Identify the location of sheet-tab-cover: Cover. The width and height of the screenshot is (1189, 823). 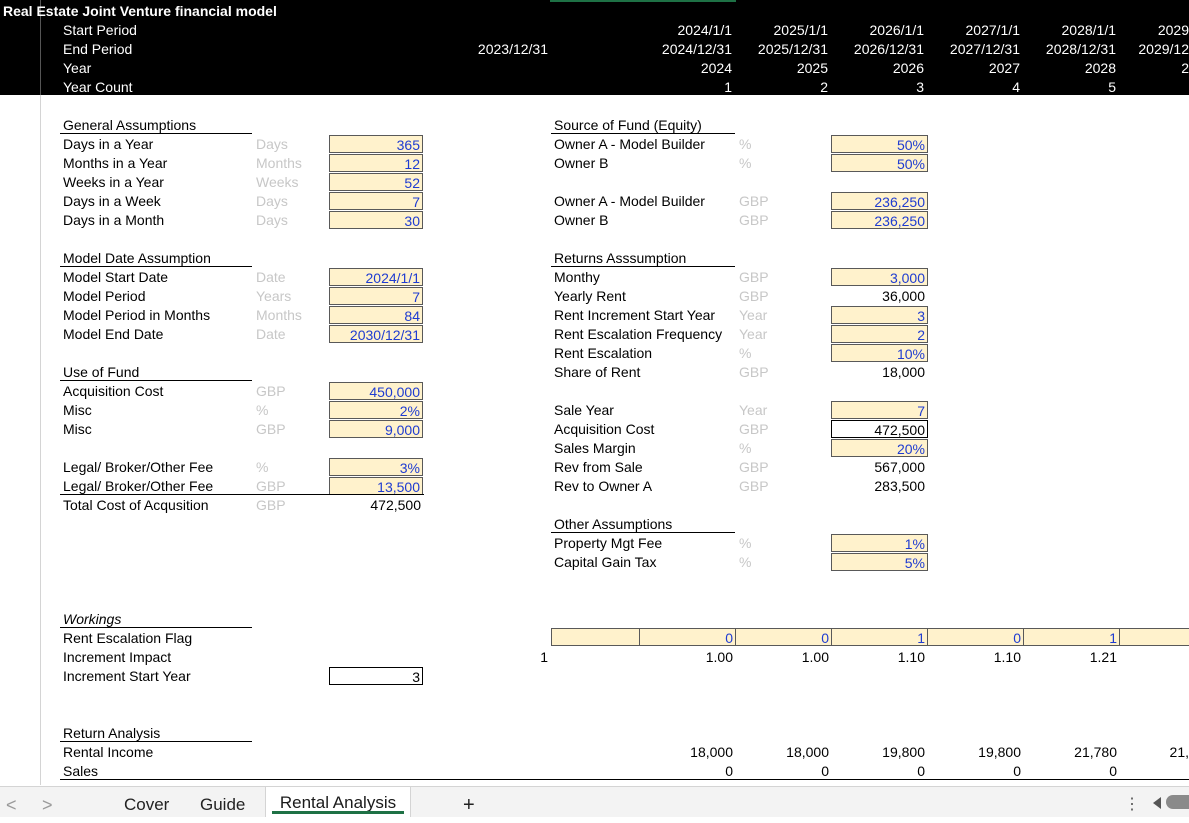
(147, 804).